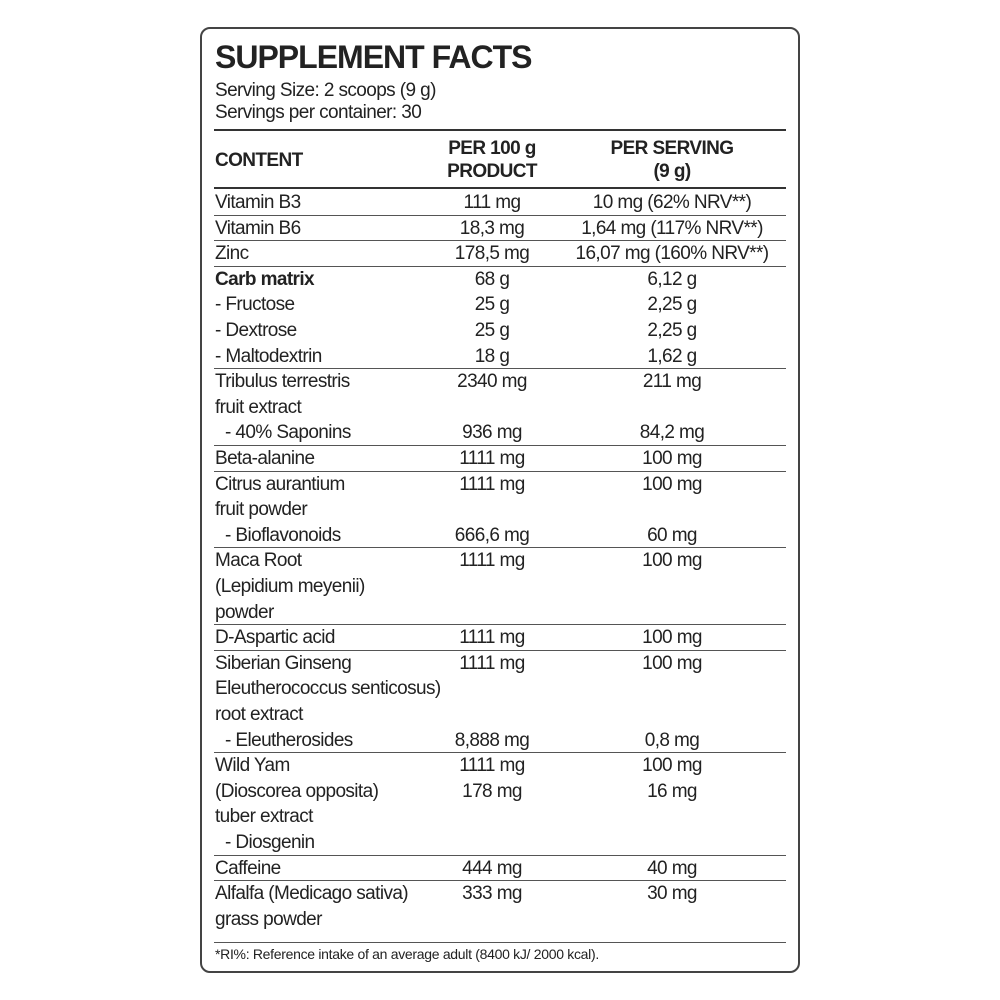 This screenshot has height=1000, width=1000. I want to click on per-serving-value: 40 mg, so click(672, 868).